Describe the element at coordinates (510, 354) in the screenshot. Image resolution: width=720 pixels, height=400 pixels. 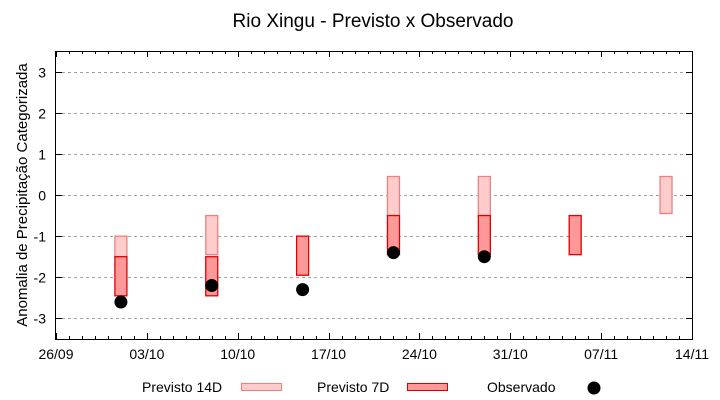
I see `x-tick-label: 31/10` at that location.